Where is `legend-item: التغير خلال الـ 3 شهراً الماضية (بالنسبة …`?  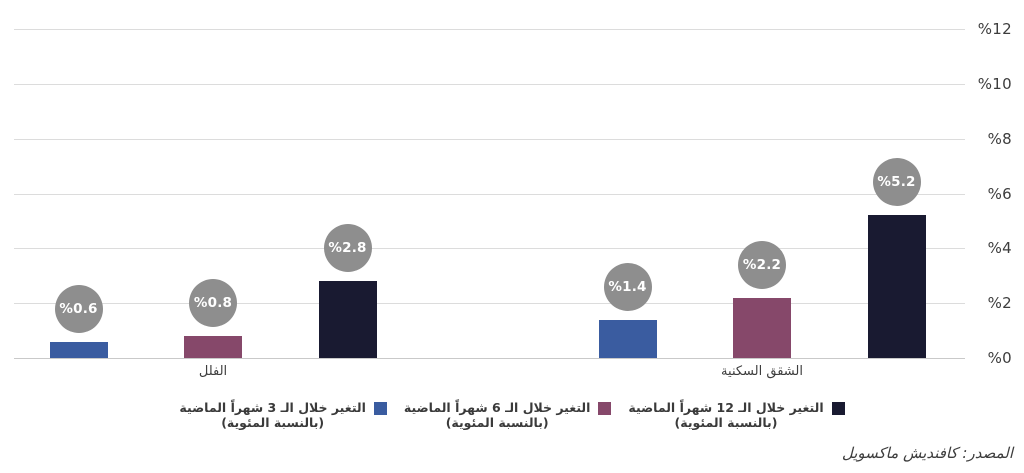
legend-item: التغير خلال الـ 3 شهراً الماضية (بالنسبة … is located at coordinates (283, 415).